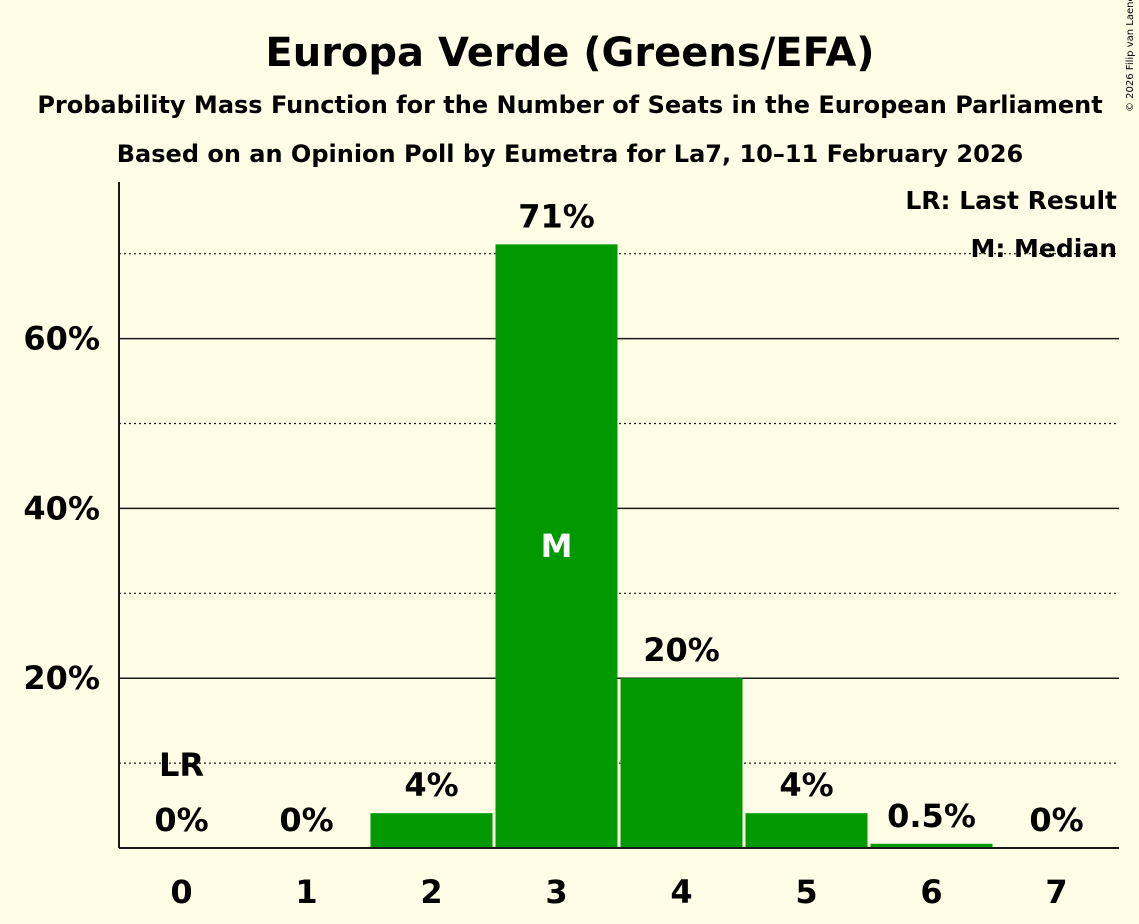 The height and width of the screenshot is (924, 1139). Describe the element at coordinates (431, 892) in the screenshot. I see `x-tick-label: 2` at that location.